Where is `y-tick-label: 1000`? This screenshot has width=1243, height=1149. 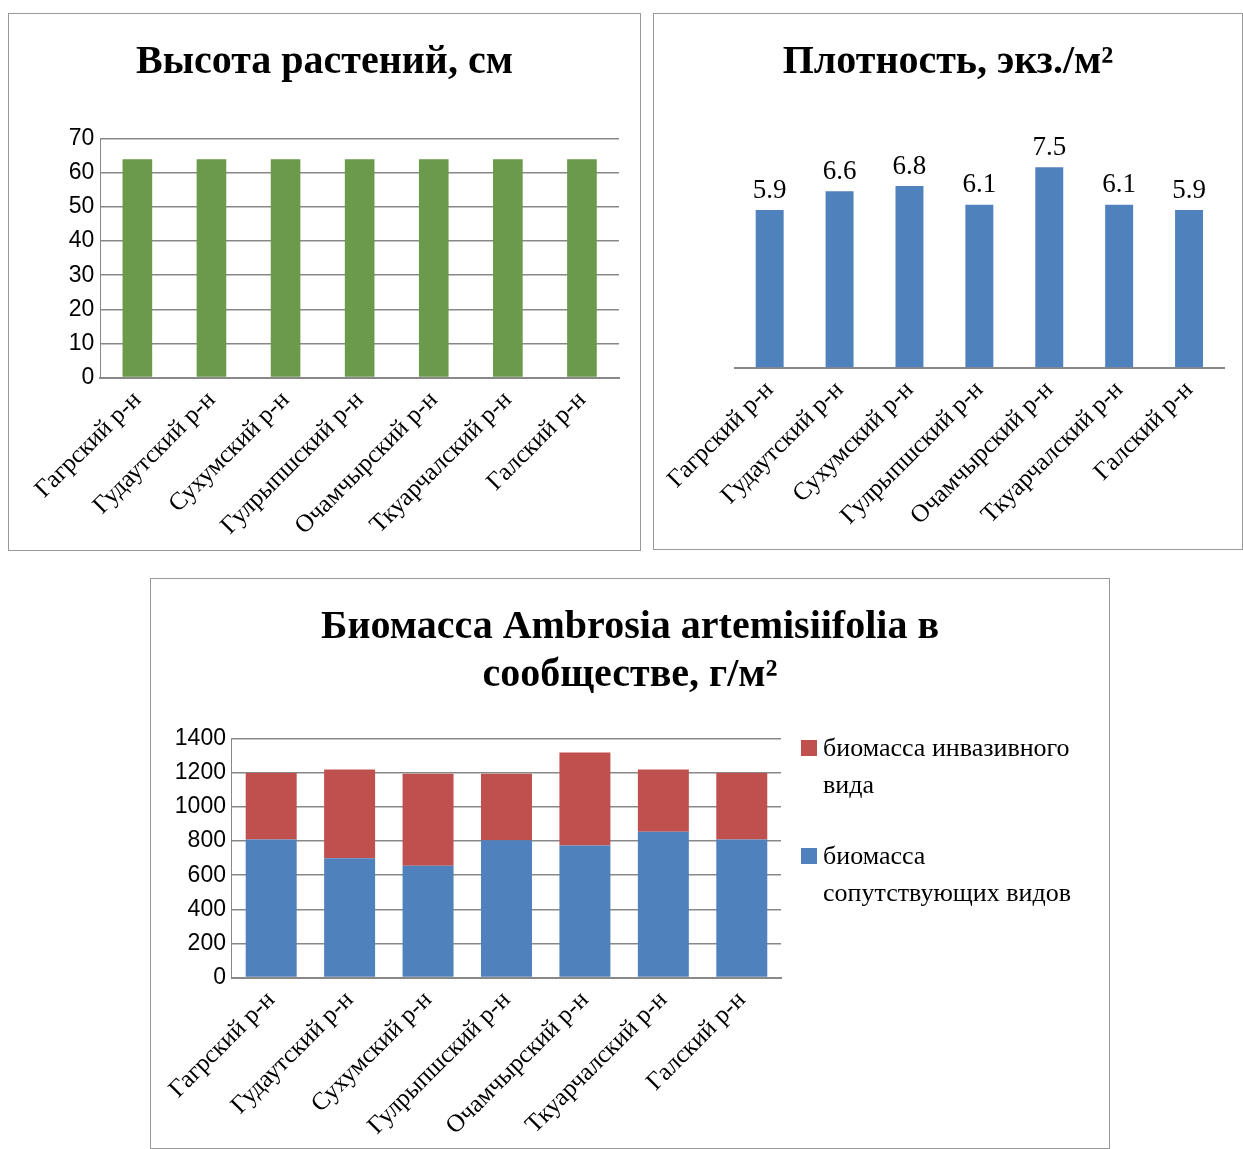 y-tick-label: 1000 is located at coordinates (200, 805).